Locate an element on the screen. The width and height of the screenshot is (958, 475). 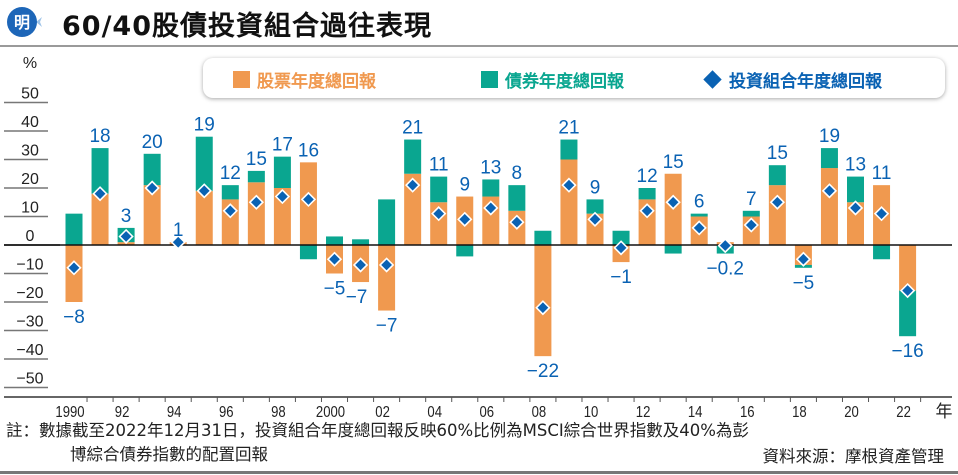
data-label-2010: 9 is located at coordinates (595, 187).